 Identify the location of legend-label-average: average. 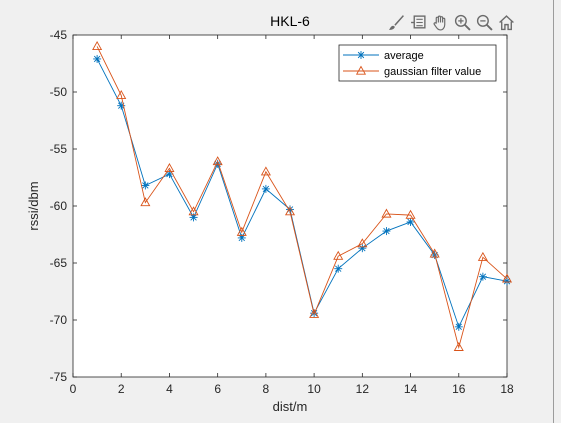
(404, 56).